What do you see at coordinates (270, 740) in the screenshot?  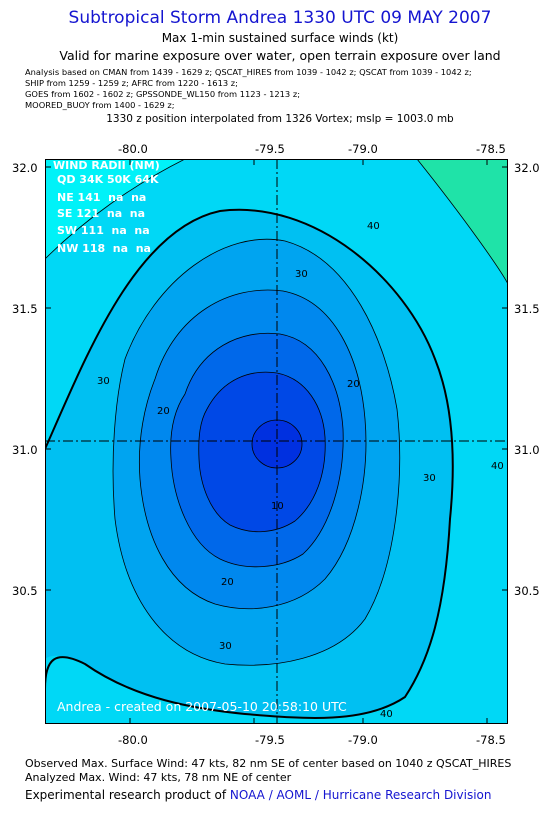 I see `x-tick-bottom: -79.5` at bounding box center [270, 740].